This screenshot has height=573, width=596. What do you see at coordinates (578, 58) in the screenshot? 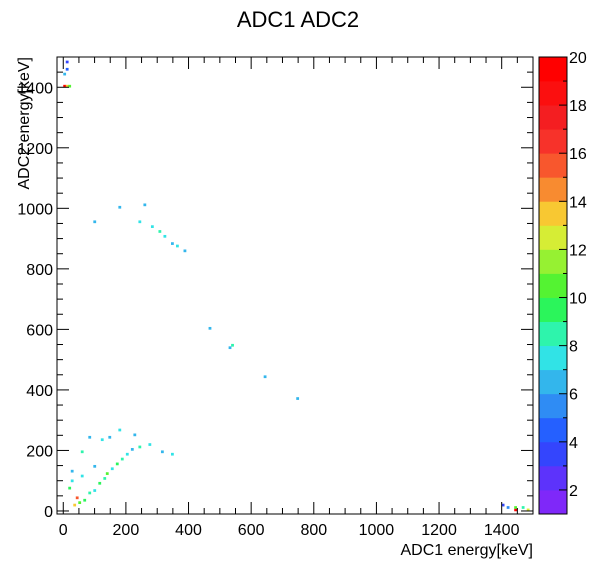
I see `z-tick-label: 20` at bounding box center [578, 58].